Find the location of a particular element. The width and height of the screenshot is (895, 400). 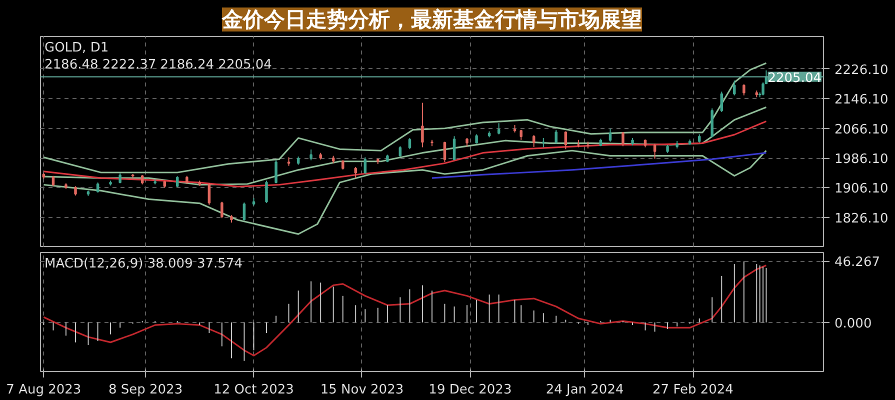

x-tick-label: 24 Jan 2024 is located at coordinates (585, 390).